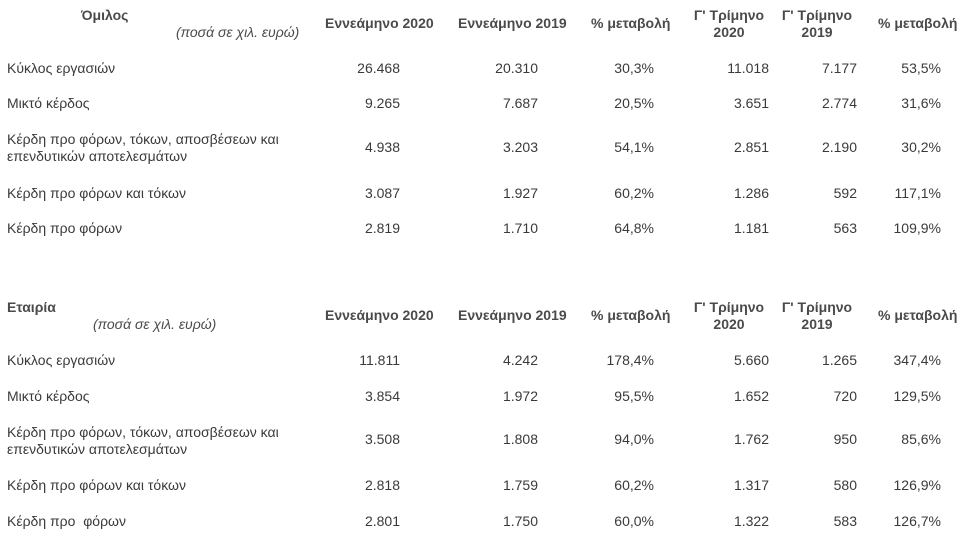 This screenshot has width=972, height=545. I want to click on cell-q3-2020: 1.286, so click(751, 193).